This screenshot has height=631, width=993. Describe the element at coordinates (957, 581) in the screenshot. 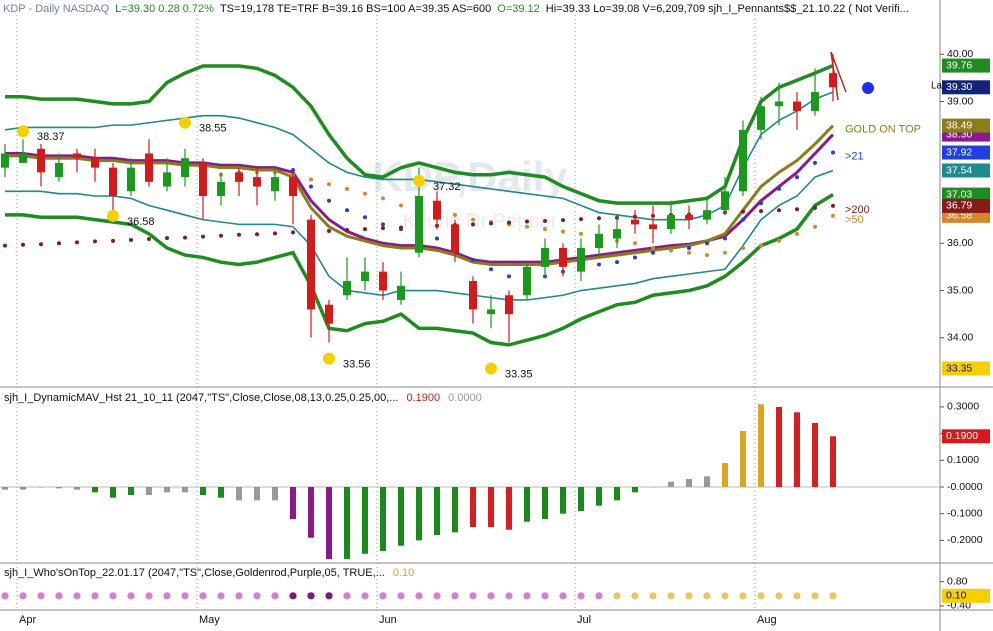

I see `y-tick-label: 0.80` at that location.